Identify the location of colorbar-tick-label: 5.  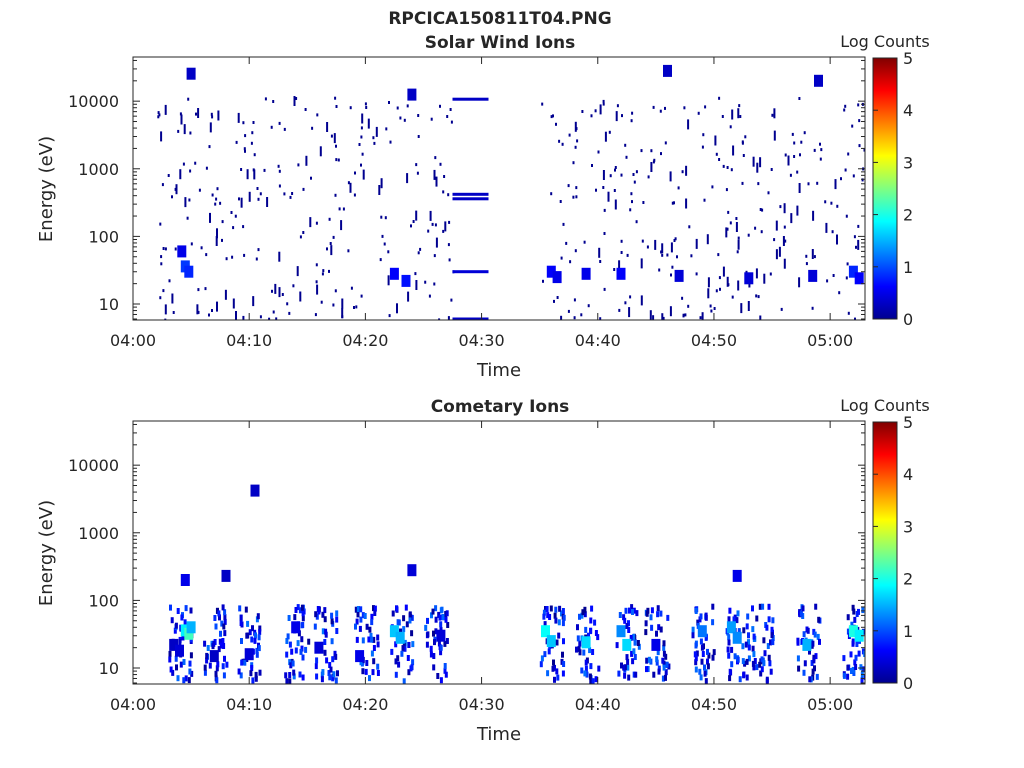
(908, 422).